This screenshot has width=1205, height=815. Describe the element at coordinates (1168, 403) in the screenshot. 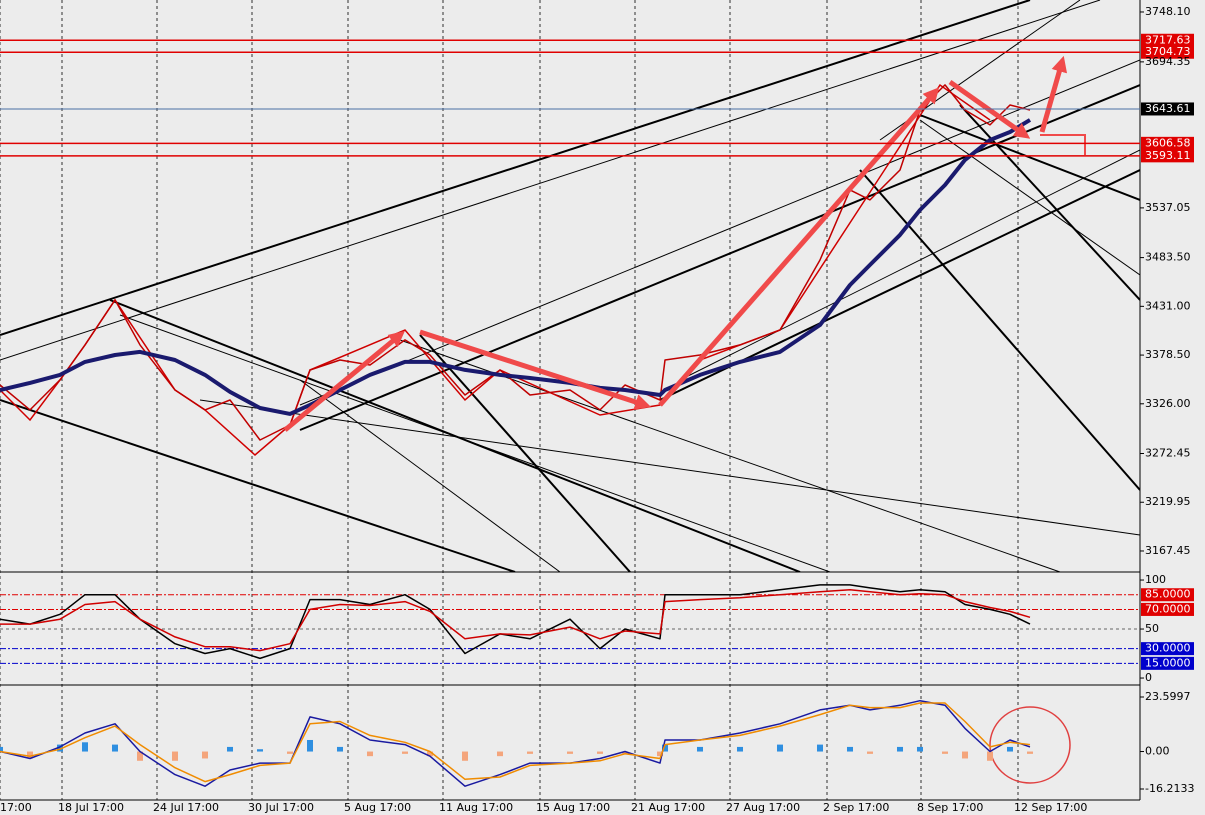

I see `y-tick-label: 3326.00` at that location.